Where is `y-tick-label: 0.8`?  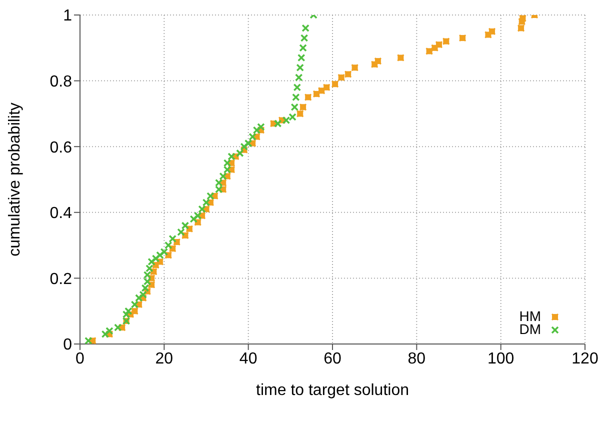 y-tick-label: 0.8 is located at coordinates (61, 81).